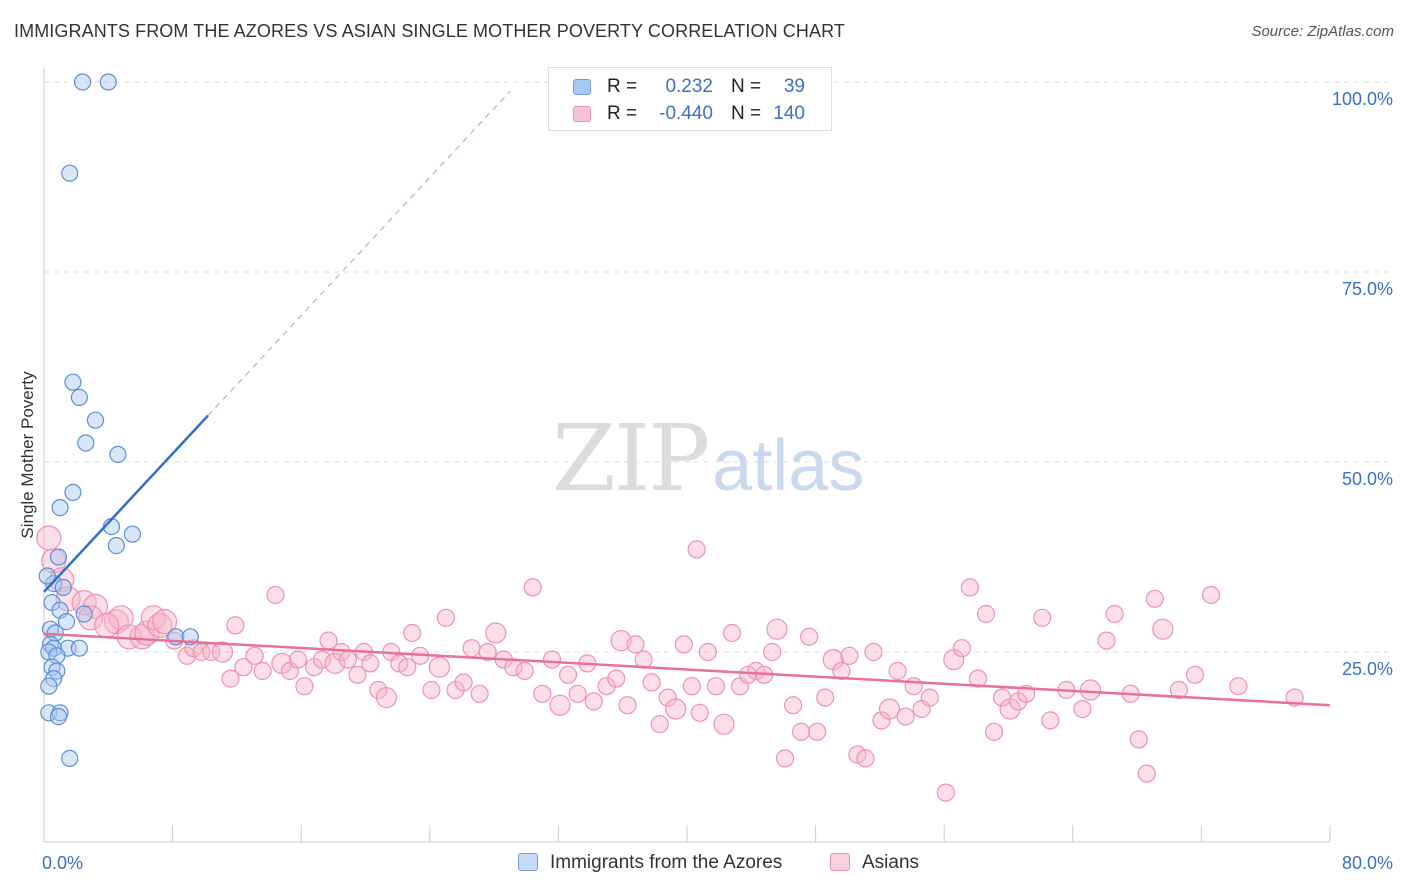  I want to click on legend-item-azores: Immigrants from the Azores, so click(650, 863).